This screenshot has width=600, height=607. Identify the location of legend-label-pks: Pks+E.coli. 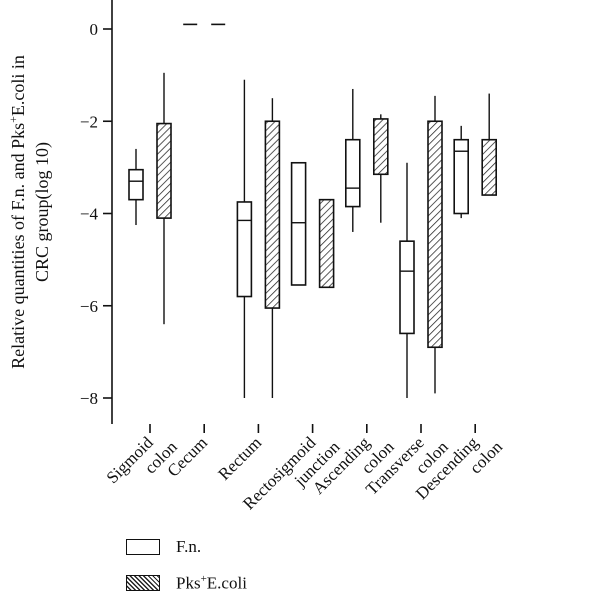
(211, 582).